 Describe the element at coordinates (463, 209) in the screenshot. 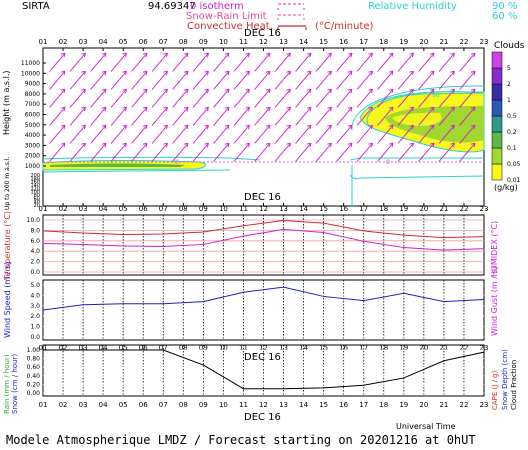

I see `hour-tick-label: 22` at that location.